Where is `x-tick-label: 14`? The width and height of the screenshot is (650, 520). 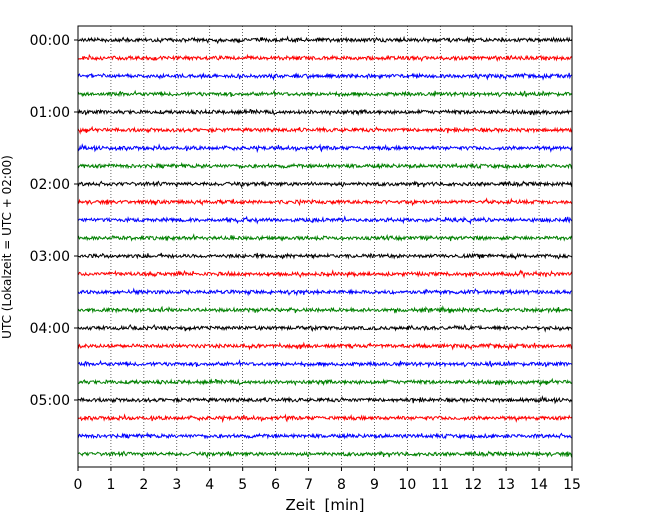 x-tick-label: 14 is located at coordinates (539, 485).